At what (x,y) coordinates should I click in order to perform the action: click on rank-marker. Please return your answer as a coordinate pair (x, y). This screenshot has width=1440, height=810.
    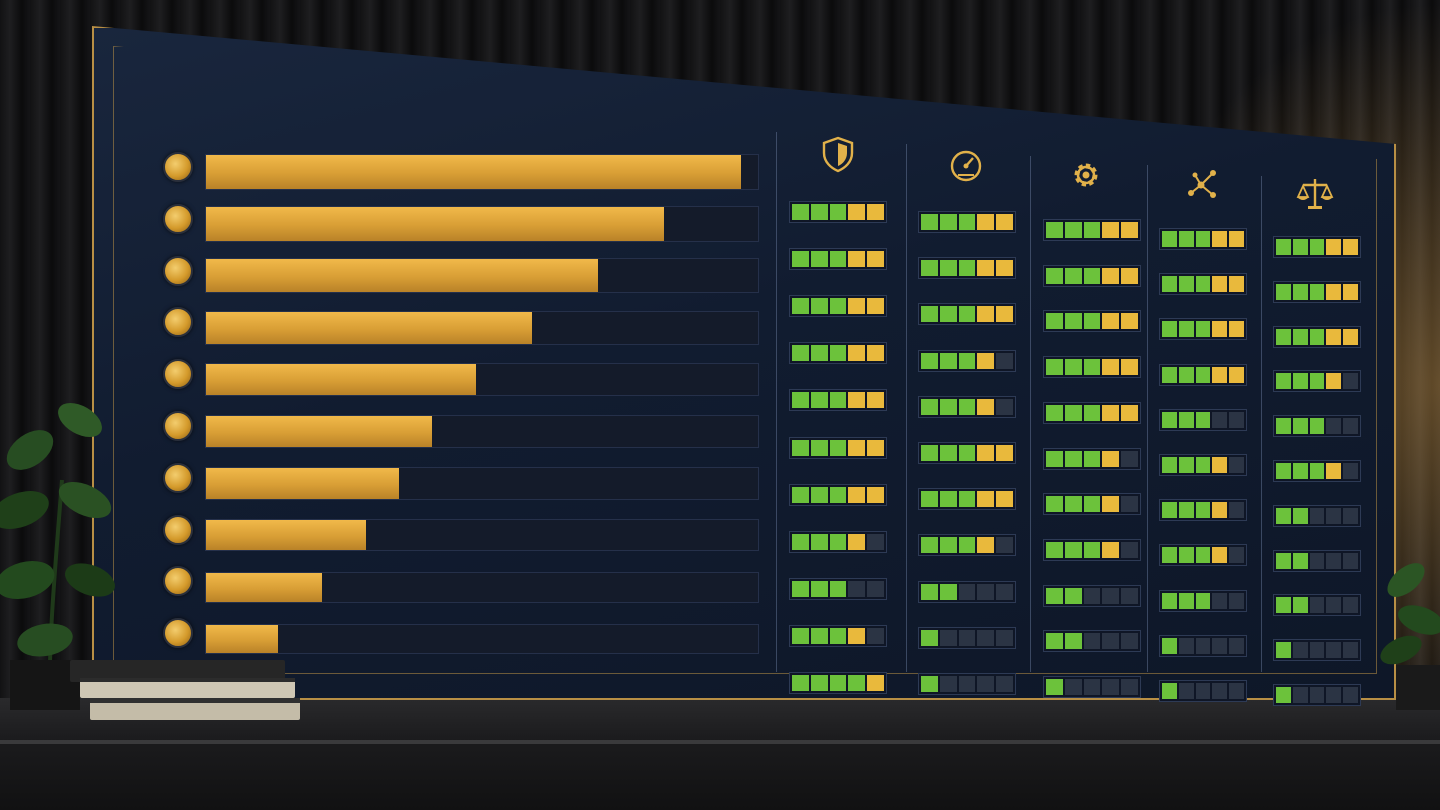
    Looking at the image, I should click on (178, 529).